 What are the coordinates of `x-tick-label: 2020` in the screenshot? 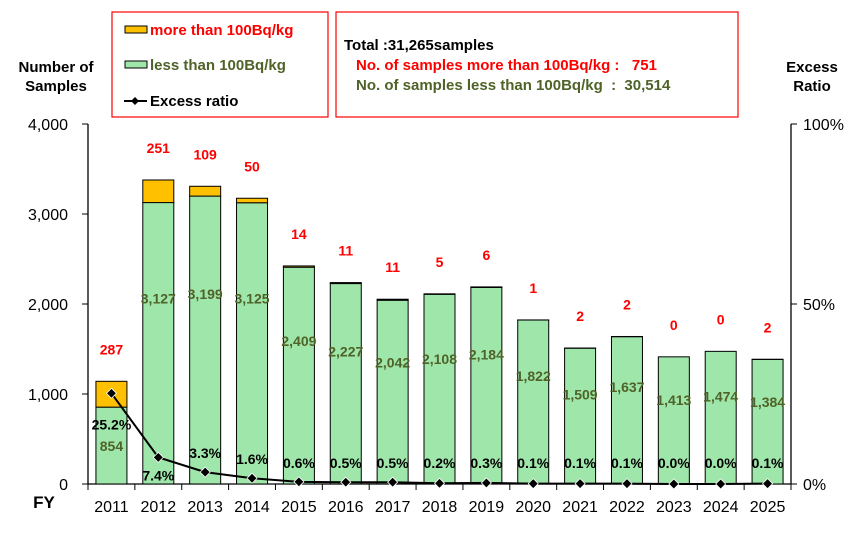 It's located at (533, 507).